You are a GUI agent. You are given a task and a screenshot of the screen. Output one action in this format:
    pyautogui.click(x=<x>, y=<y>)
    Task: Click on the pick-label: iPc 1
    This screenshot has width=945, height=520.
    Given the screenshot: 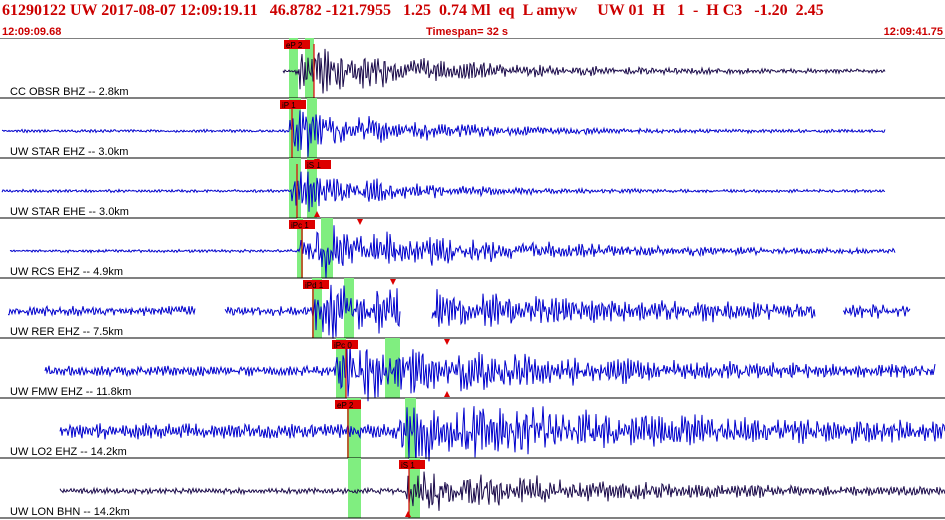 What is the action you would take?
    pyautogui.click(x=300, y=225)
    